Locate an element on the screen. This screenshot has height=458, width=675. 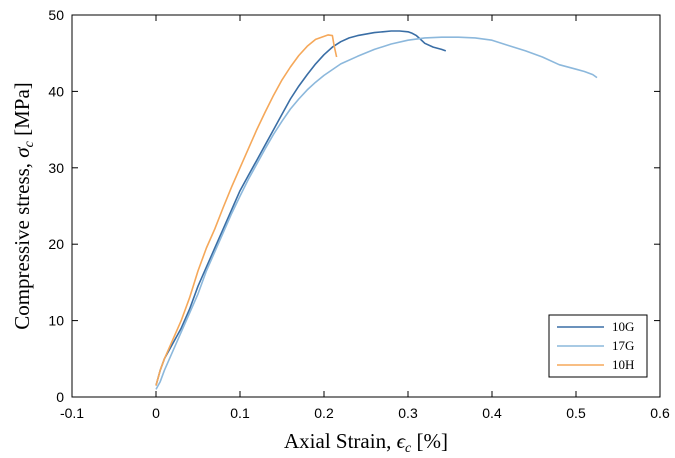
y-axis-title: Compressive stress, σc [MPa] is located at coordinates (23, 206).